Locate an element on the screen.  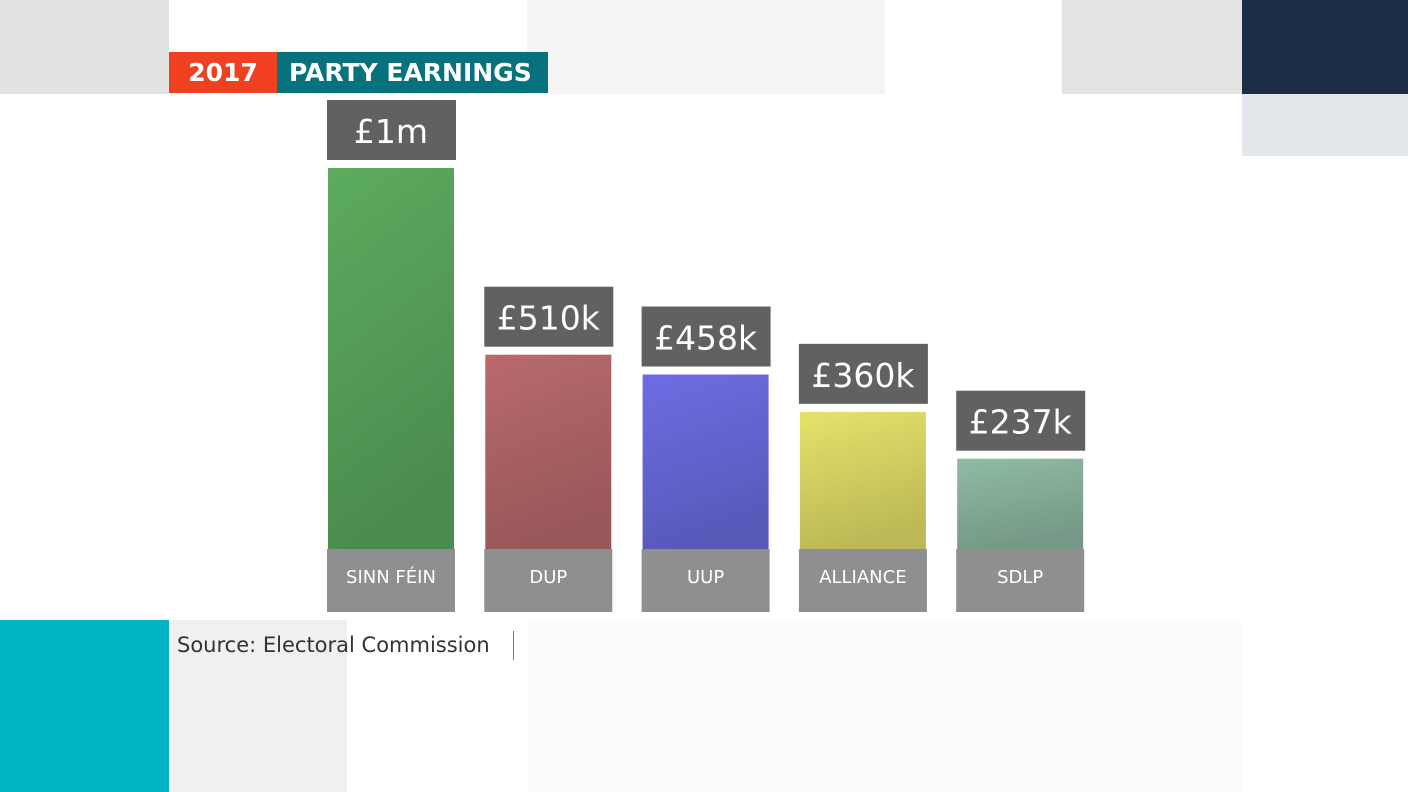
category-label: DUP is located at coordinates (548, 577).